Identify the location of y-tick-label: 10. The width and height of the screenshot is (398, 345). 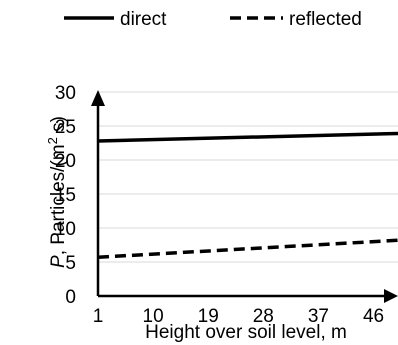
(65, 229).